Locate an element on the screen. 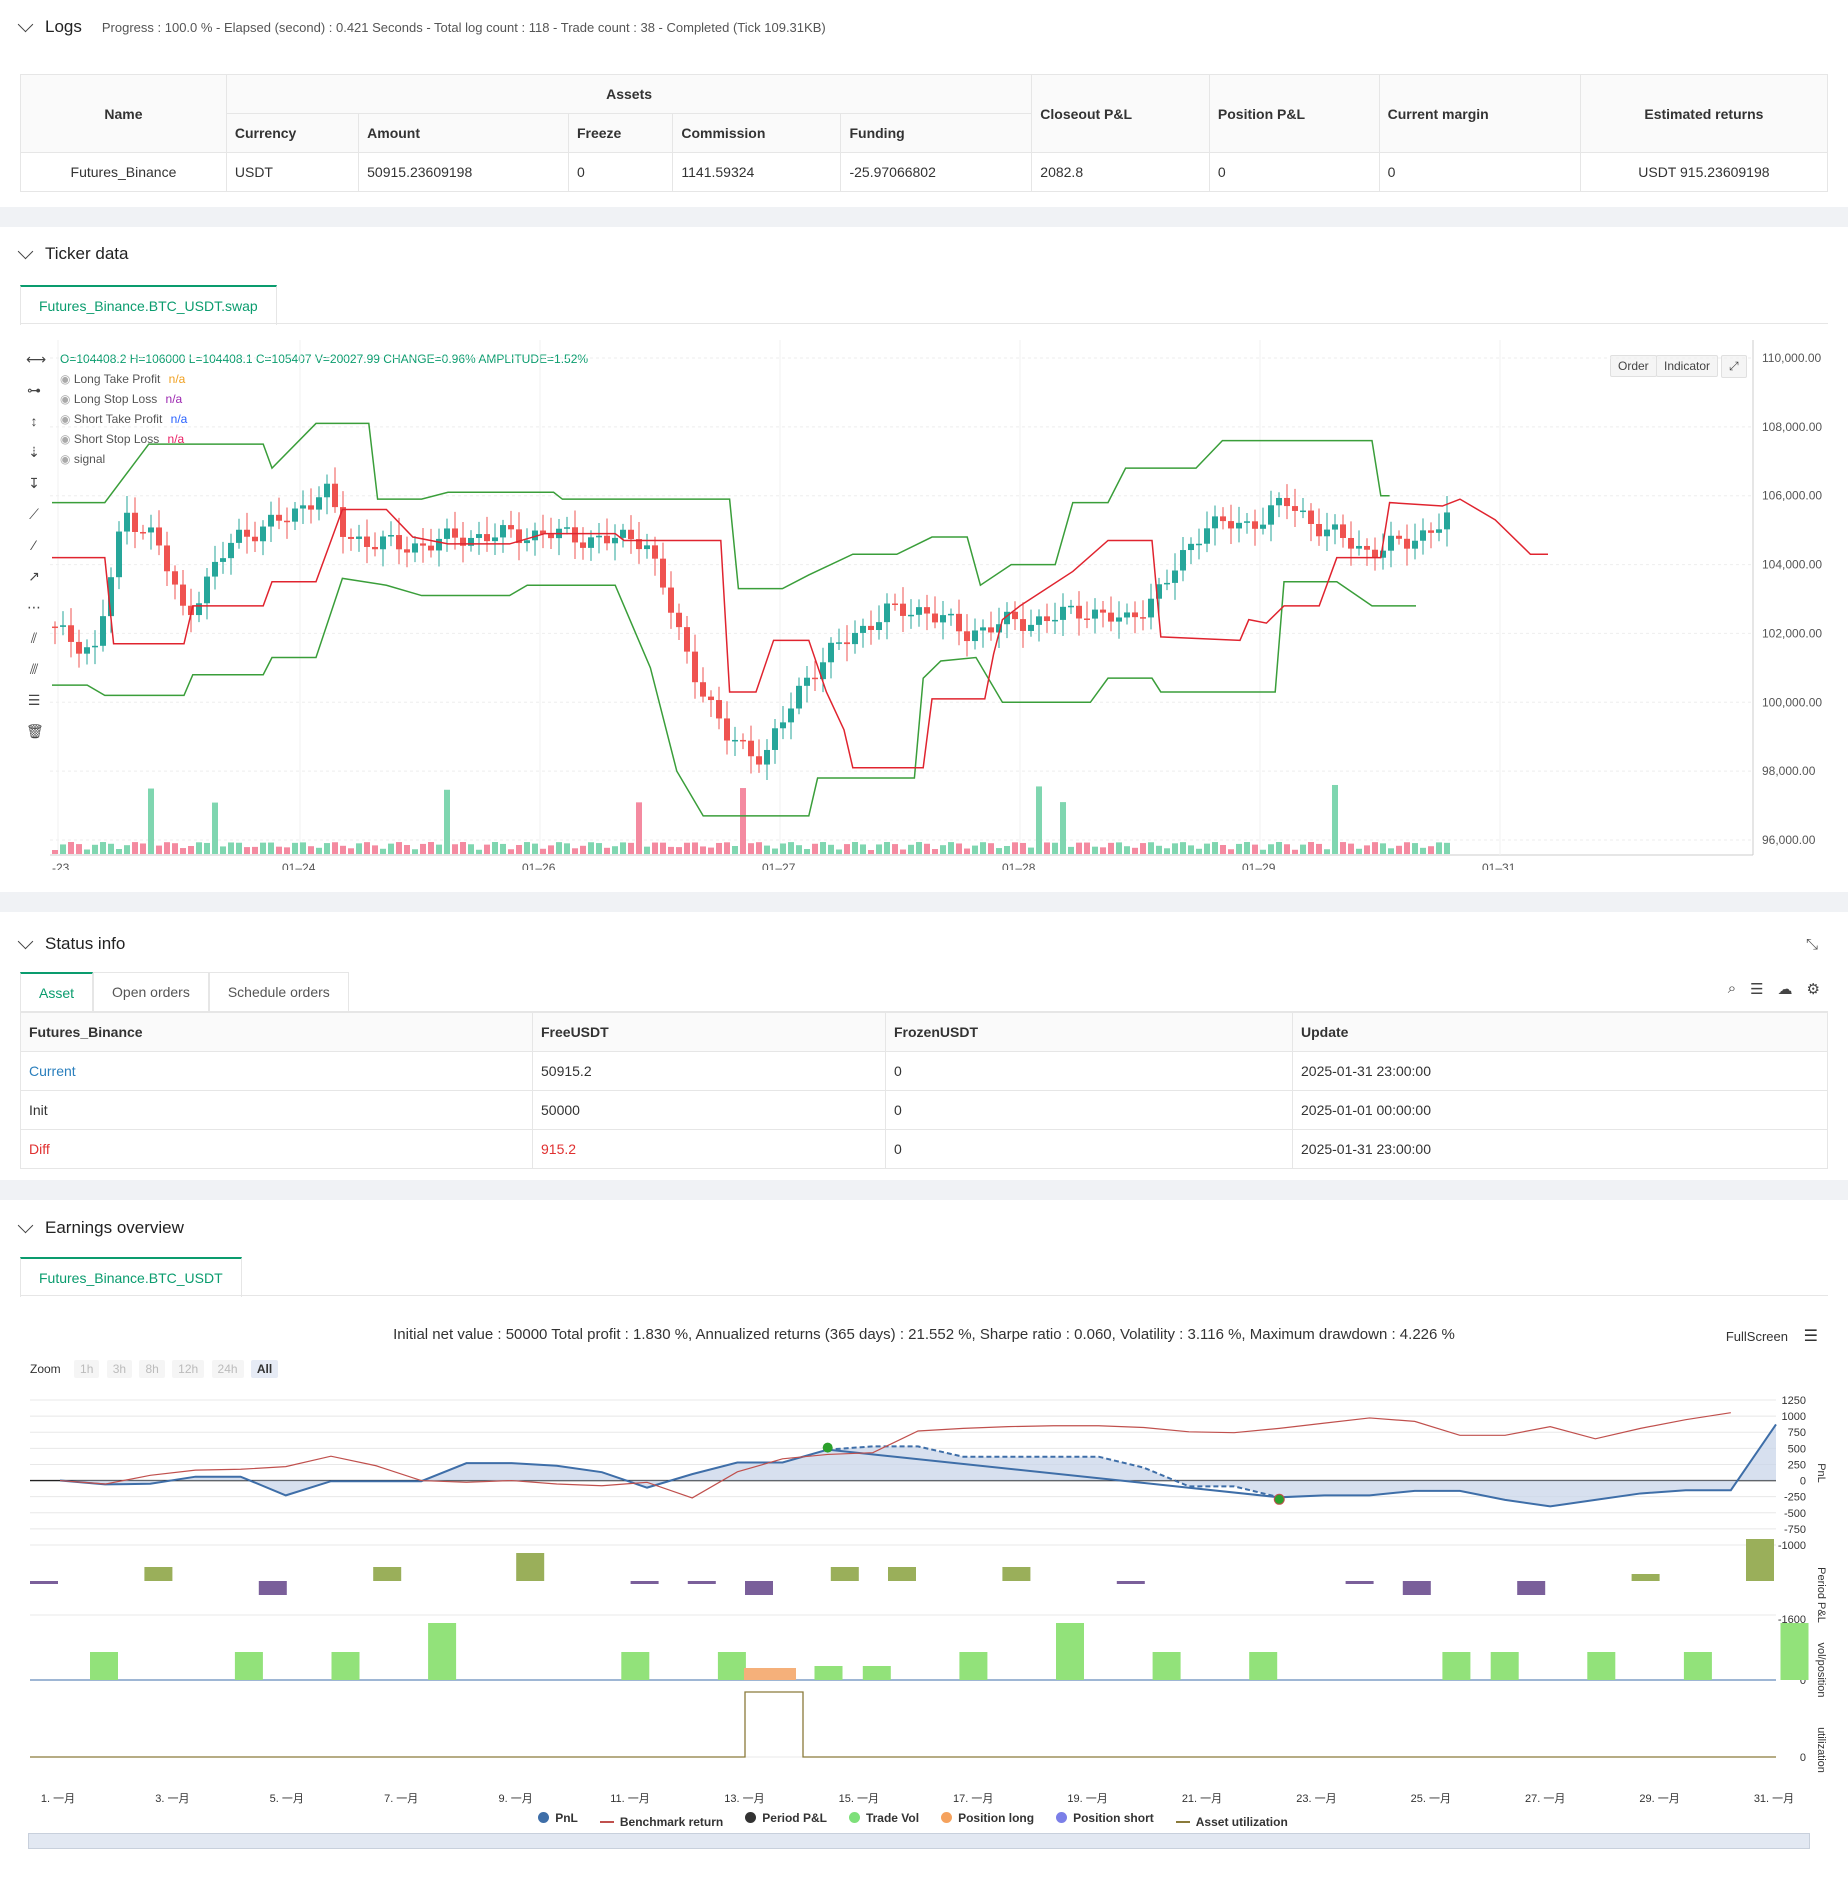 Image resolution: width=1848 pixels, height=1880 pixels. row-label-current: Current is located at coordinates (276, 1071).